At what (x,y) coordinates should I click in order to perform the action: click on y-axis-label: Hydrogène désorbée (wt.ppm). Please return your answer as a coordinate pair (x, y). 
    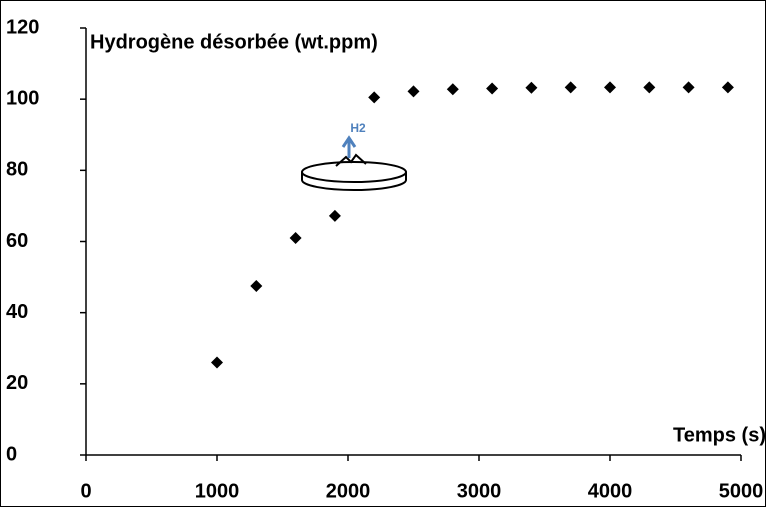
    Looking at the image, I should click on (234, 42).